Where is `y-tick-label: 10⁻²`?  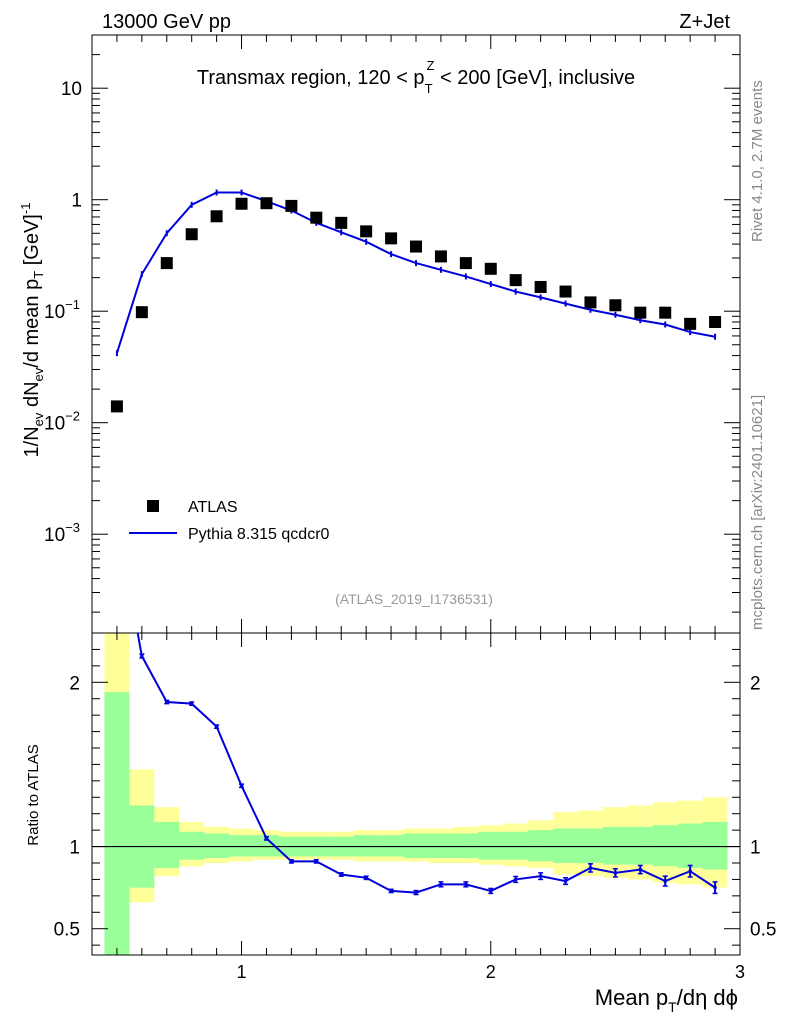
y-tick-label: 10⁻² is located at coordinates (62, 422).